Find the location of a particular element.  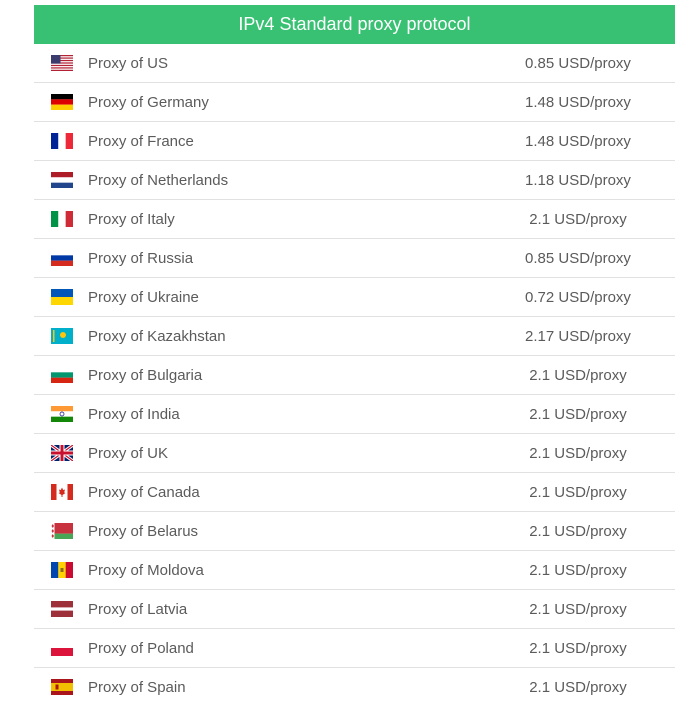

canada-flag-icon is located at coordinates (62, 492).